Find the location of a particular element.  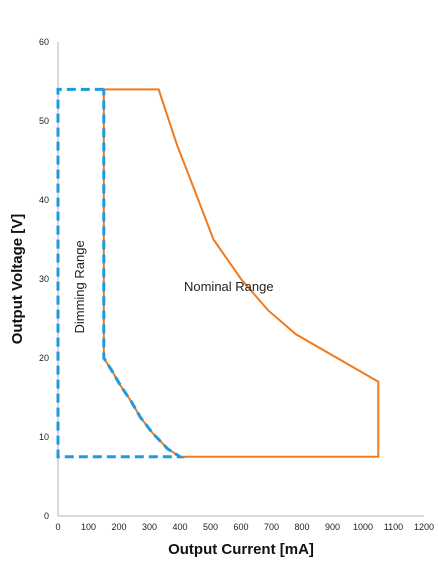

y-tick-labels: 0 10 20 30 40 50 60 is located at coordinates (44, 279).